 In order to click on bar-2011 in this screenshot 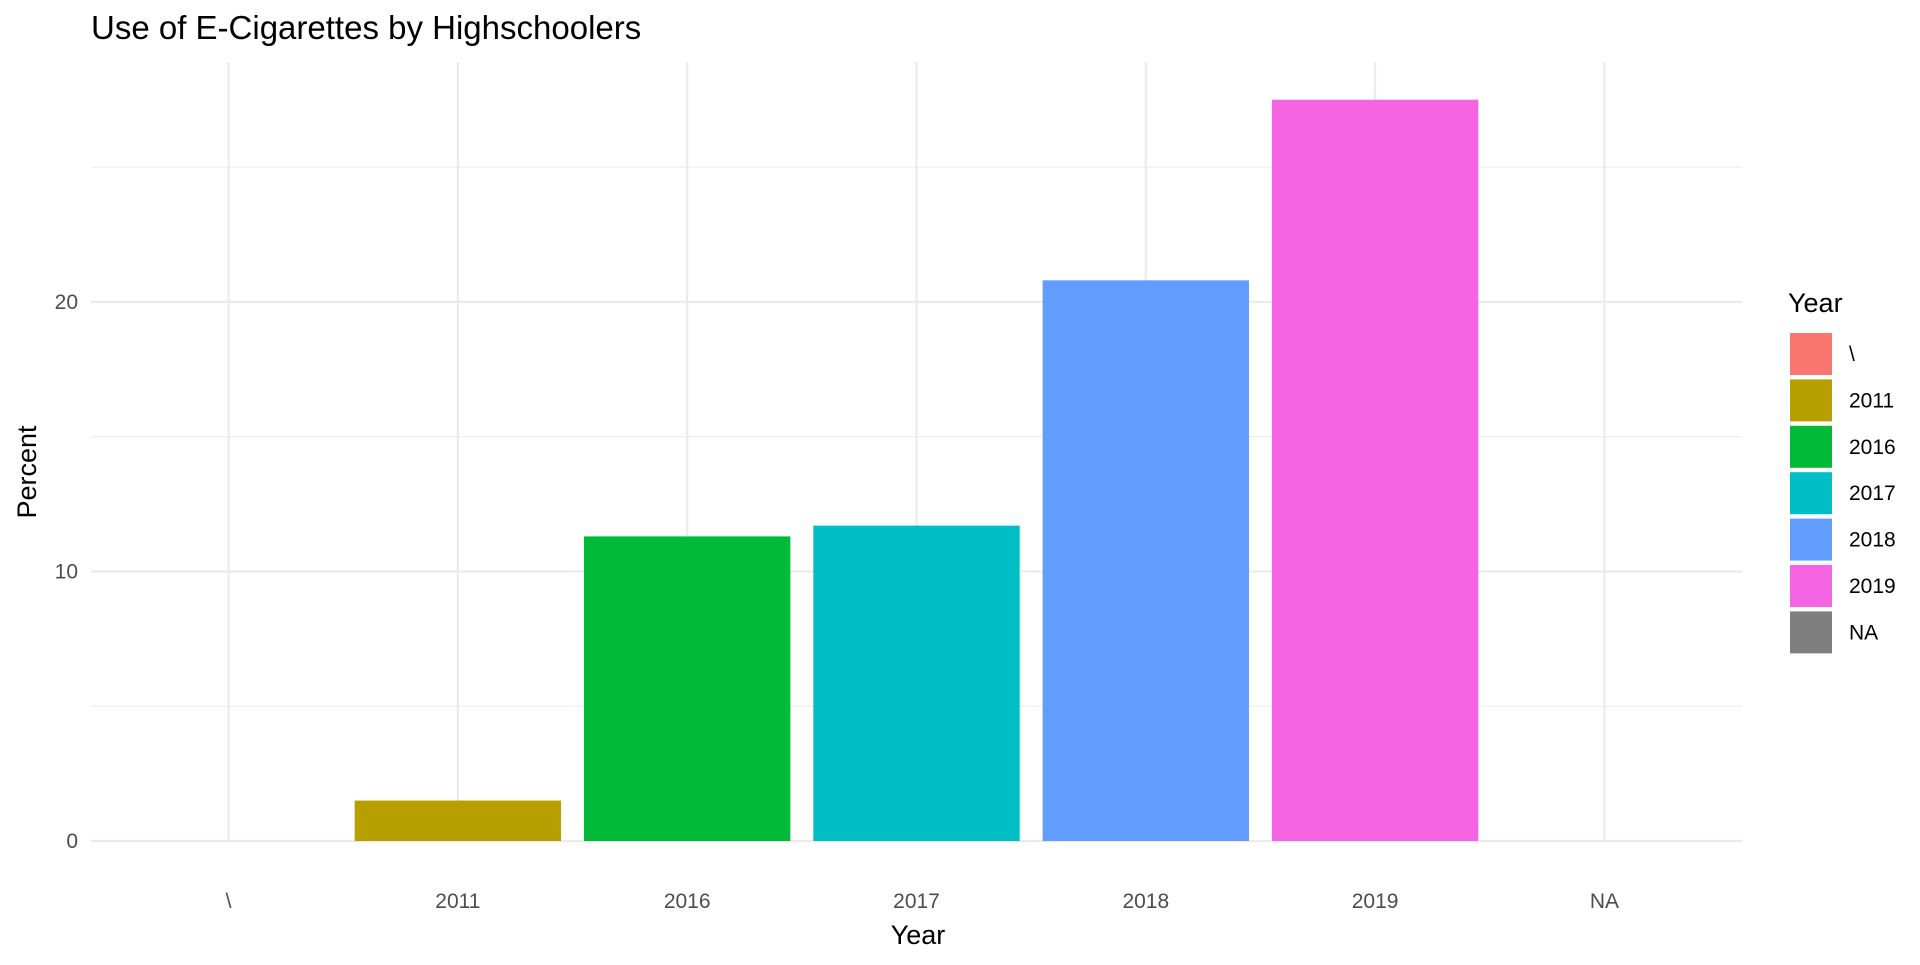, I will do `click(458, 820)`.